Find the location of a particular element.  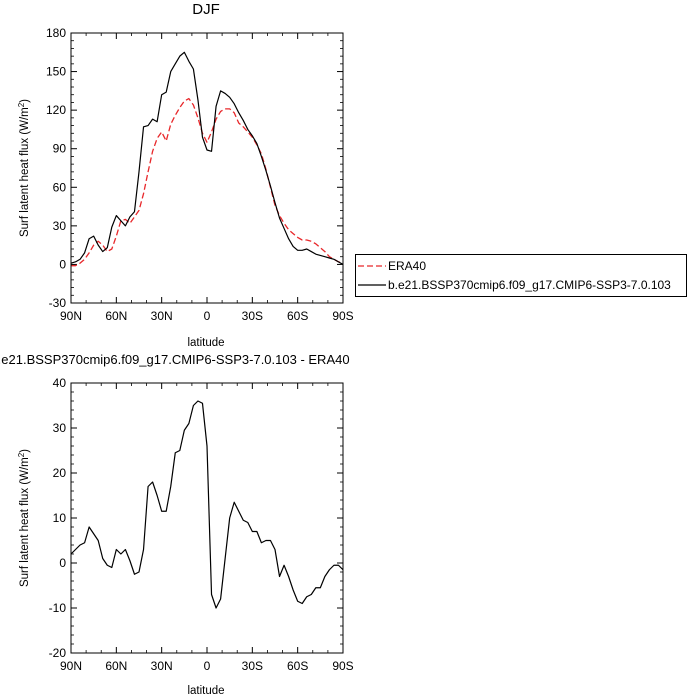

bottom-y-axis-label: Surf latent heat flux (W/m2) is located at coordinates (24, 518).